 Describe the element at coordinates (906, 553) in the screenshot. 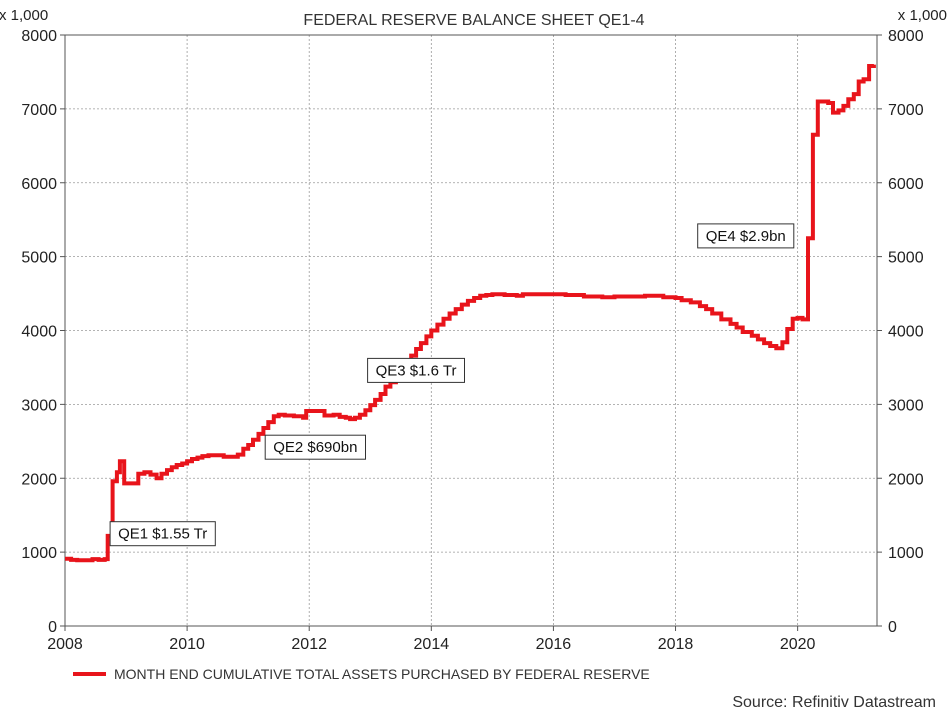

I see `y-tick-label-right: 1000` at that location.